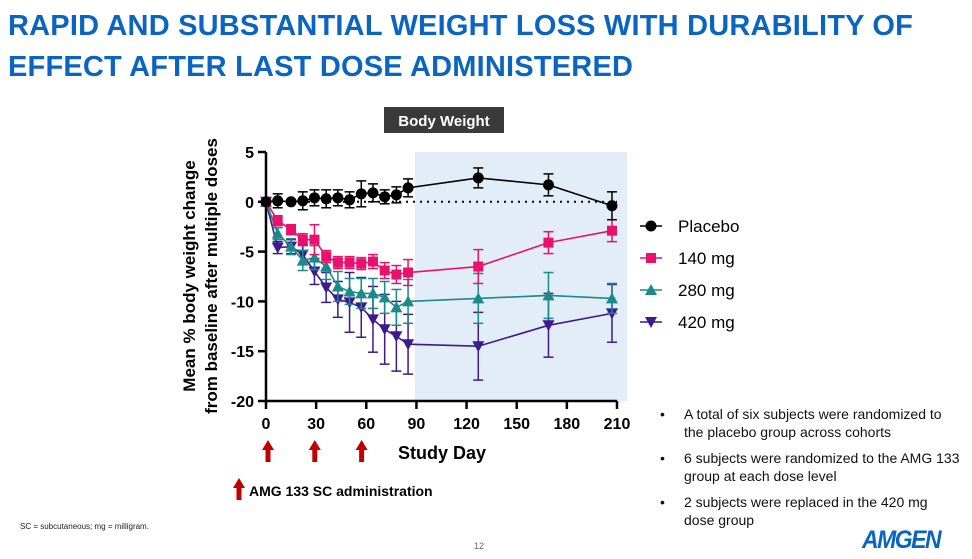 The width and height of the screenshot is (972, 559). Describe the element at coordinates (249, 203) in the screenshot. I see `y-tick-label: 0` at that location.